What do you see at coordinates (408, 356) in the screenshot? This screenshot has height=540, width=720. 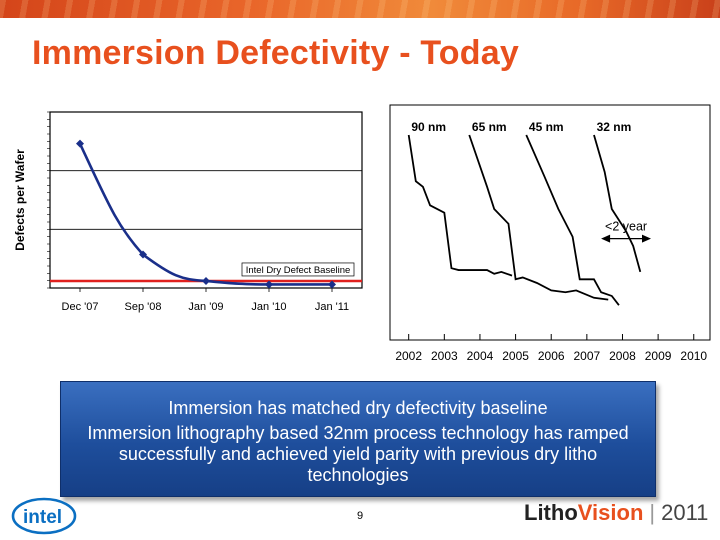 I see `x-tick-label: 2002` at bounding box center [408, 356].